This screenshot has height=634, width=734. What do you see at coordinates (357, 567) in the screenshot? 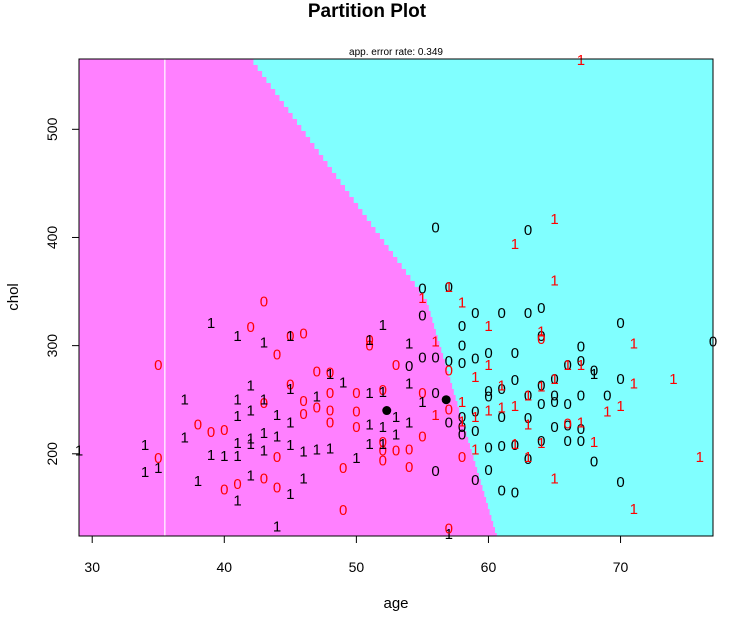
I see `x-tick-label: 50` at bounding box center [357, 567].